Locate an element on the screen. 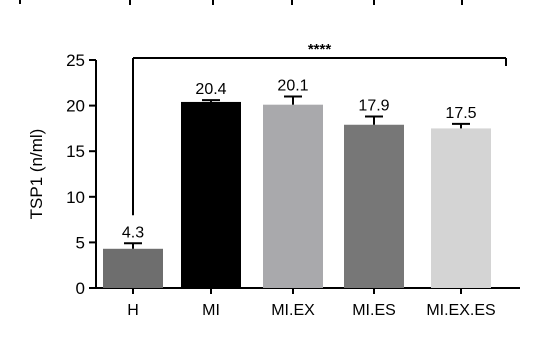  data-label: 17.9 is located at coordinates (373, 106).